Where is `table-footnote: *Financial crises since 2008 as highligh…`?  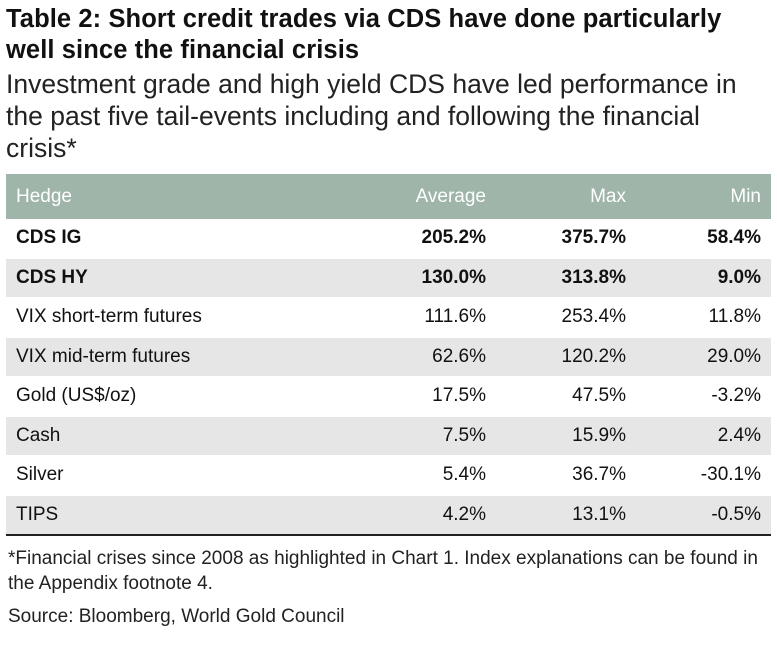 table-footnote: *Financial crises since 2008 as highligh… is located at coordinates (383, 571).